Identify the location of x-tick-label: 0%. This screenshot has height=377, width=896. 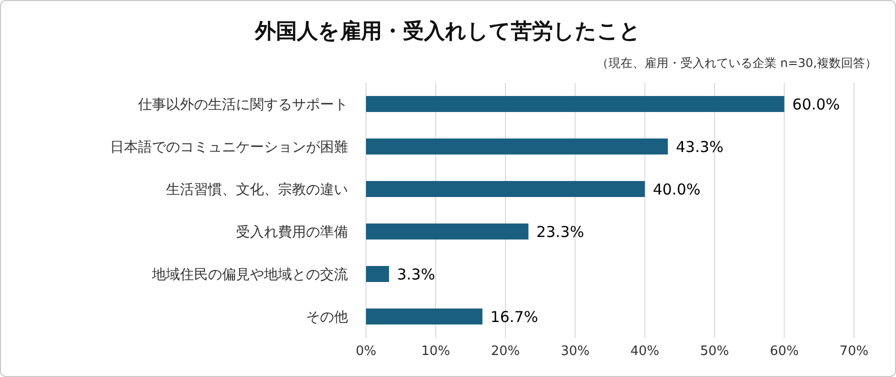
(366, 352).